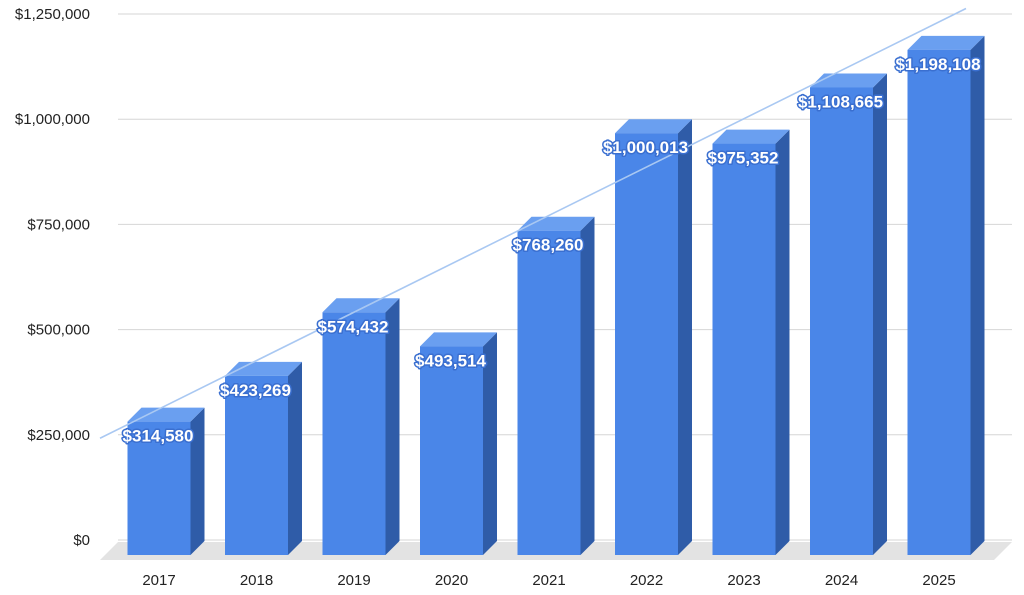  I want to click on y-tick-label: $250,000, so click(58, 435).